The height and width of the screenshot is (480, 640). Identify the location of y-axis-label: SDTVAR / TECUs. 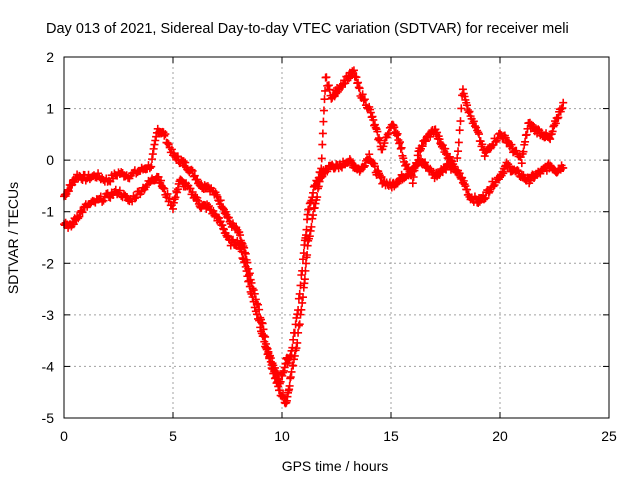
(13, 238).